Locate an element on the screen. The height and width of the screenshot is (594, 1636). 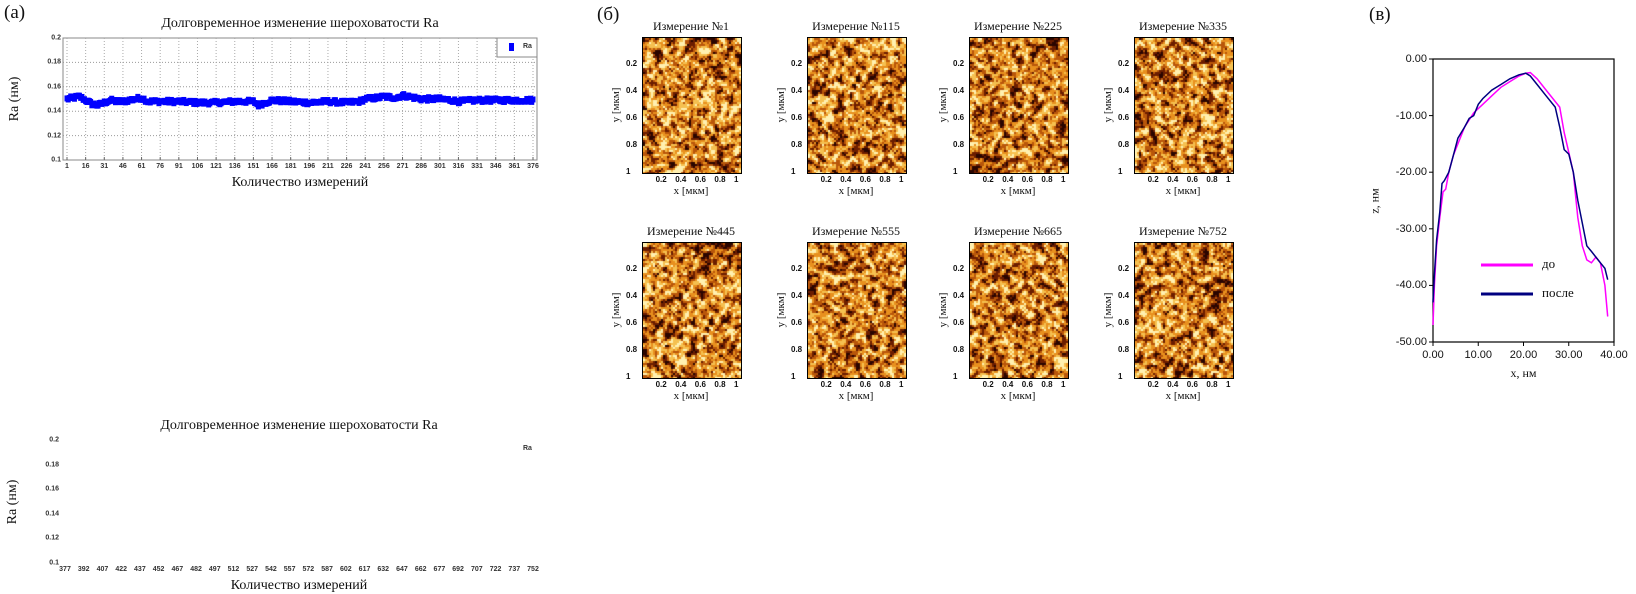
x-tick-label: 211 is located at coordinates (328, 166).